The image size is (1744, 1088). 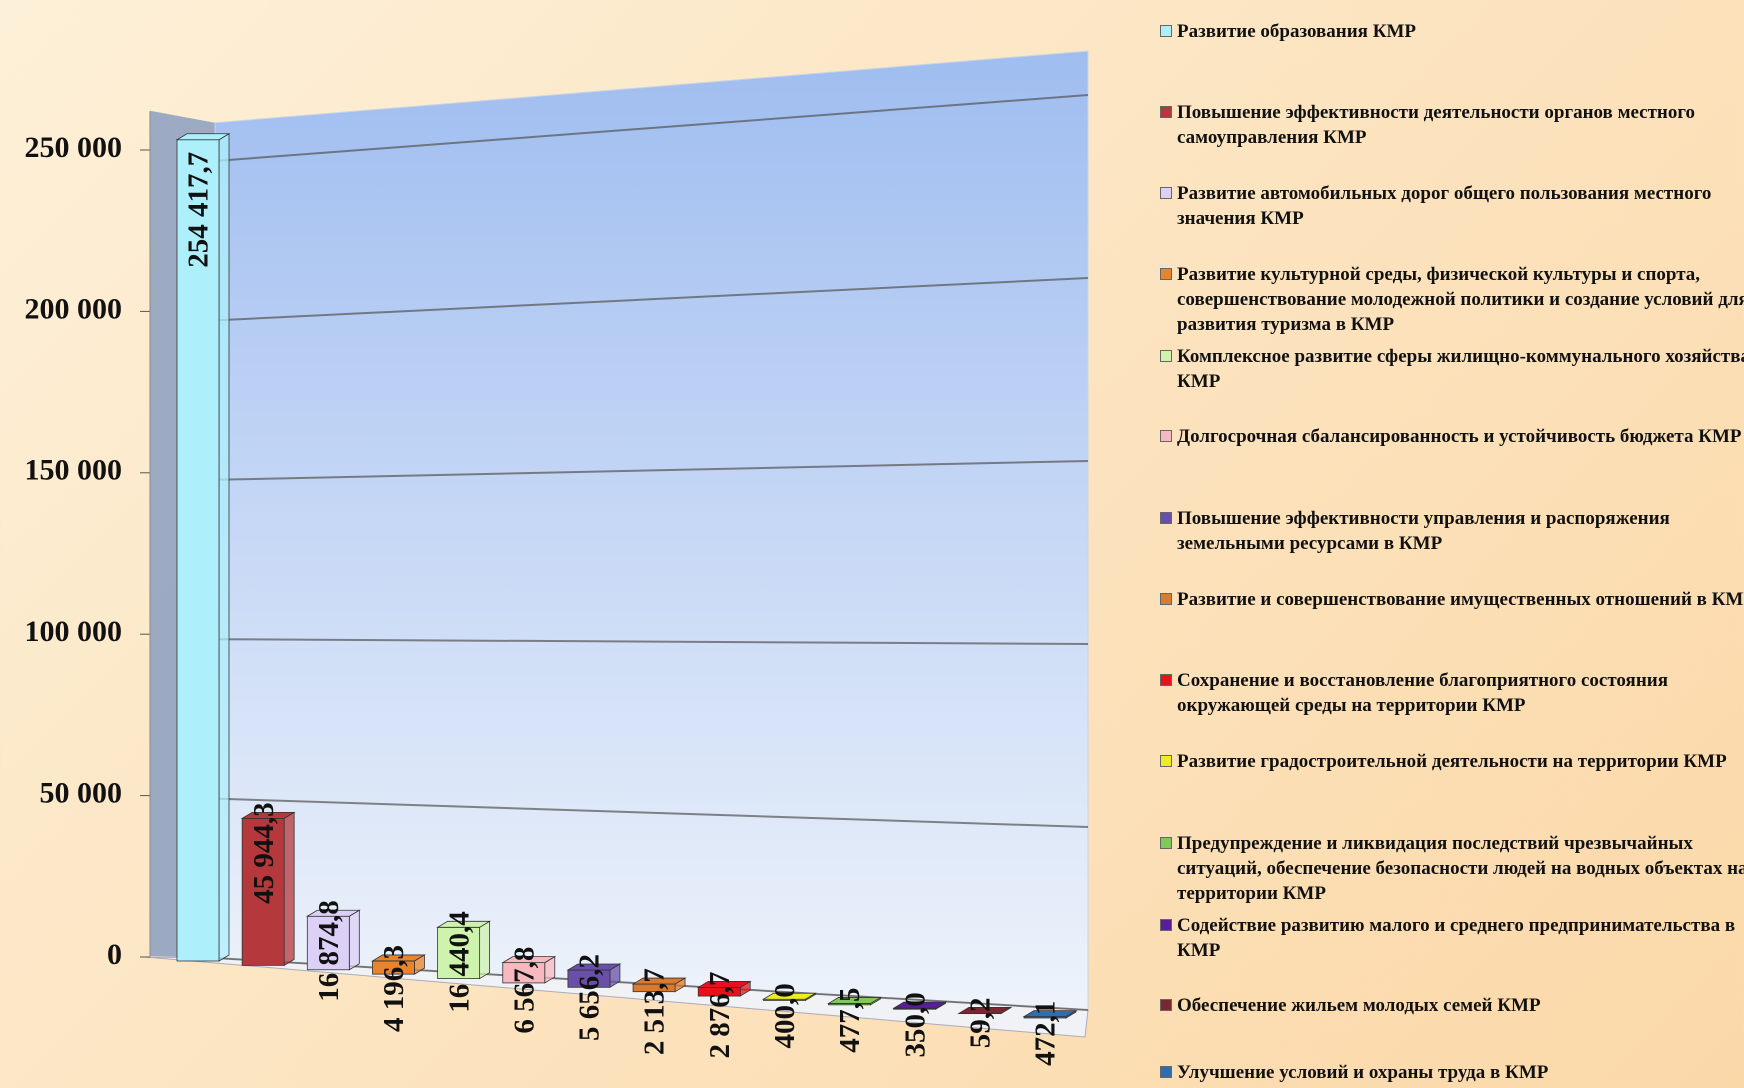 What do you see at coordinates (981, 1022) in the screenshot?
I see `value-label: 59,2` at bounding box center [981, 1022].